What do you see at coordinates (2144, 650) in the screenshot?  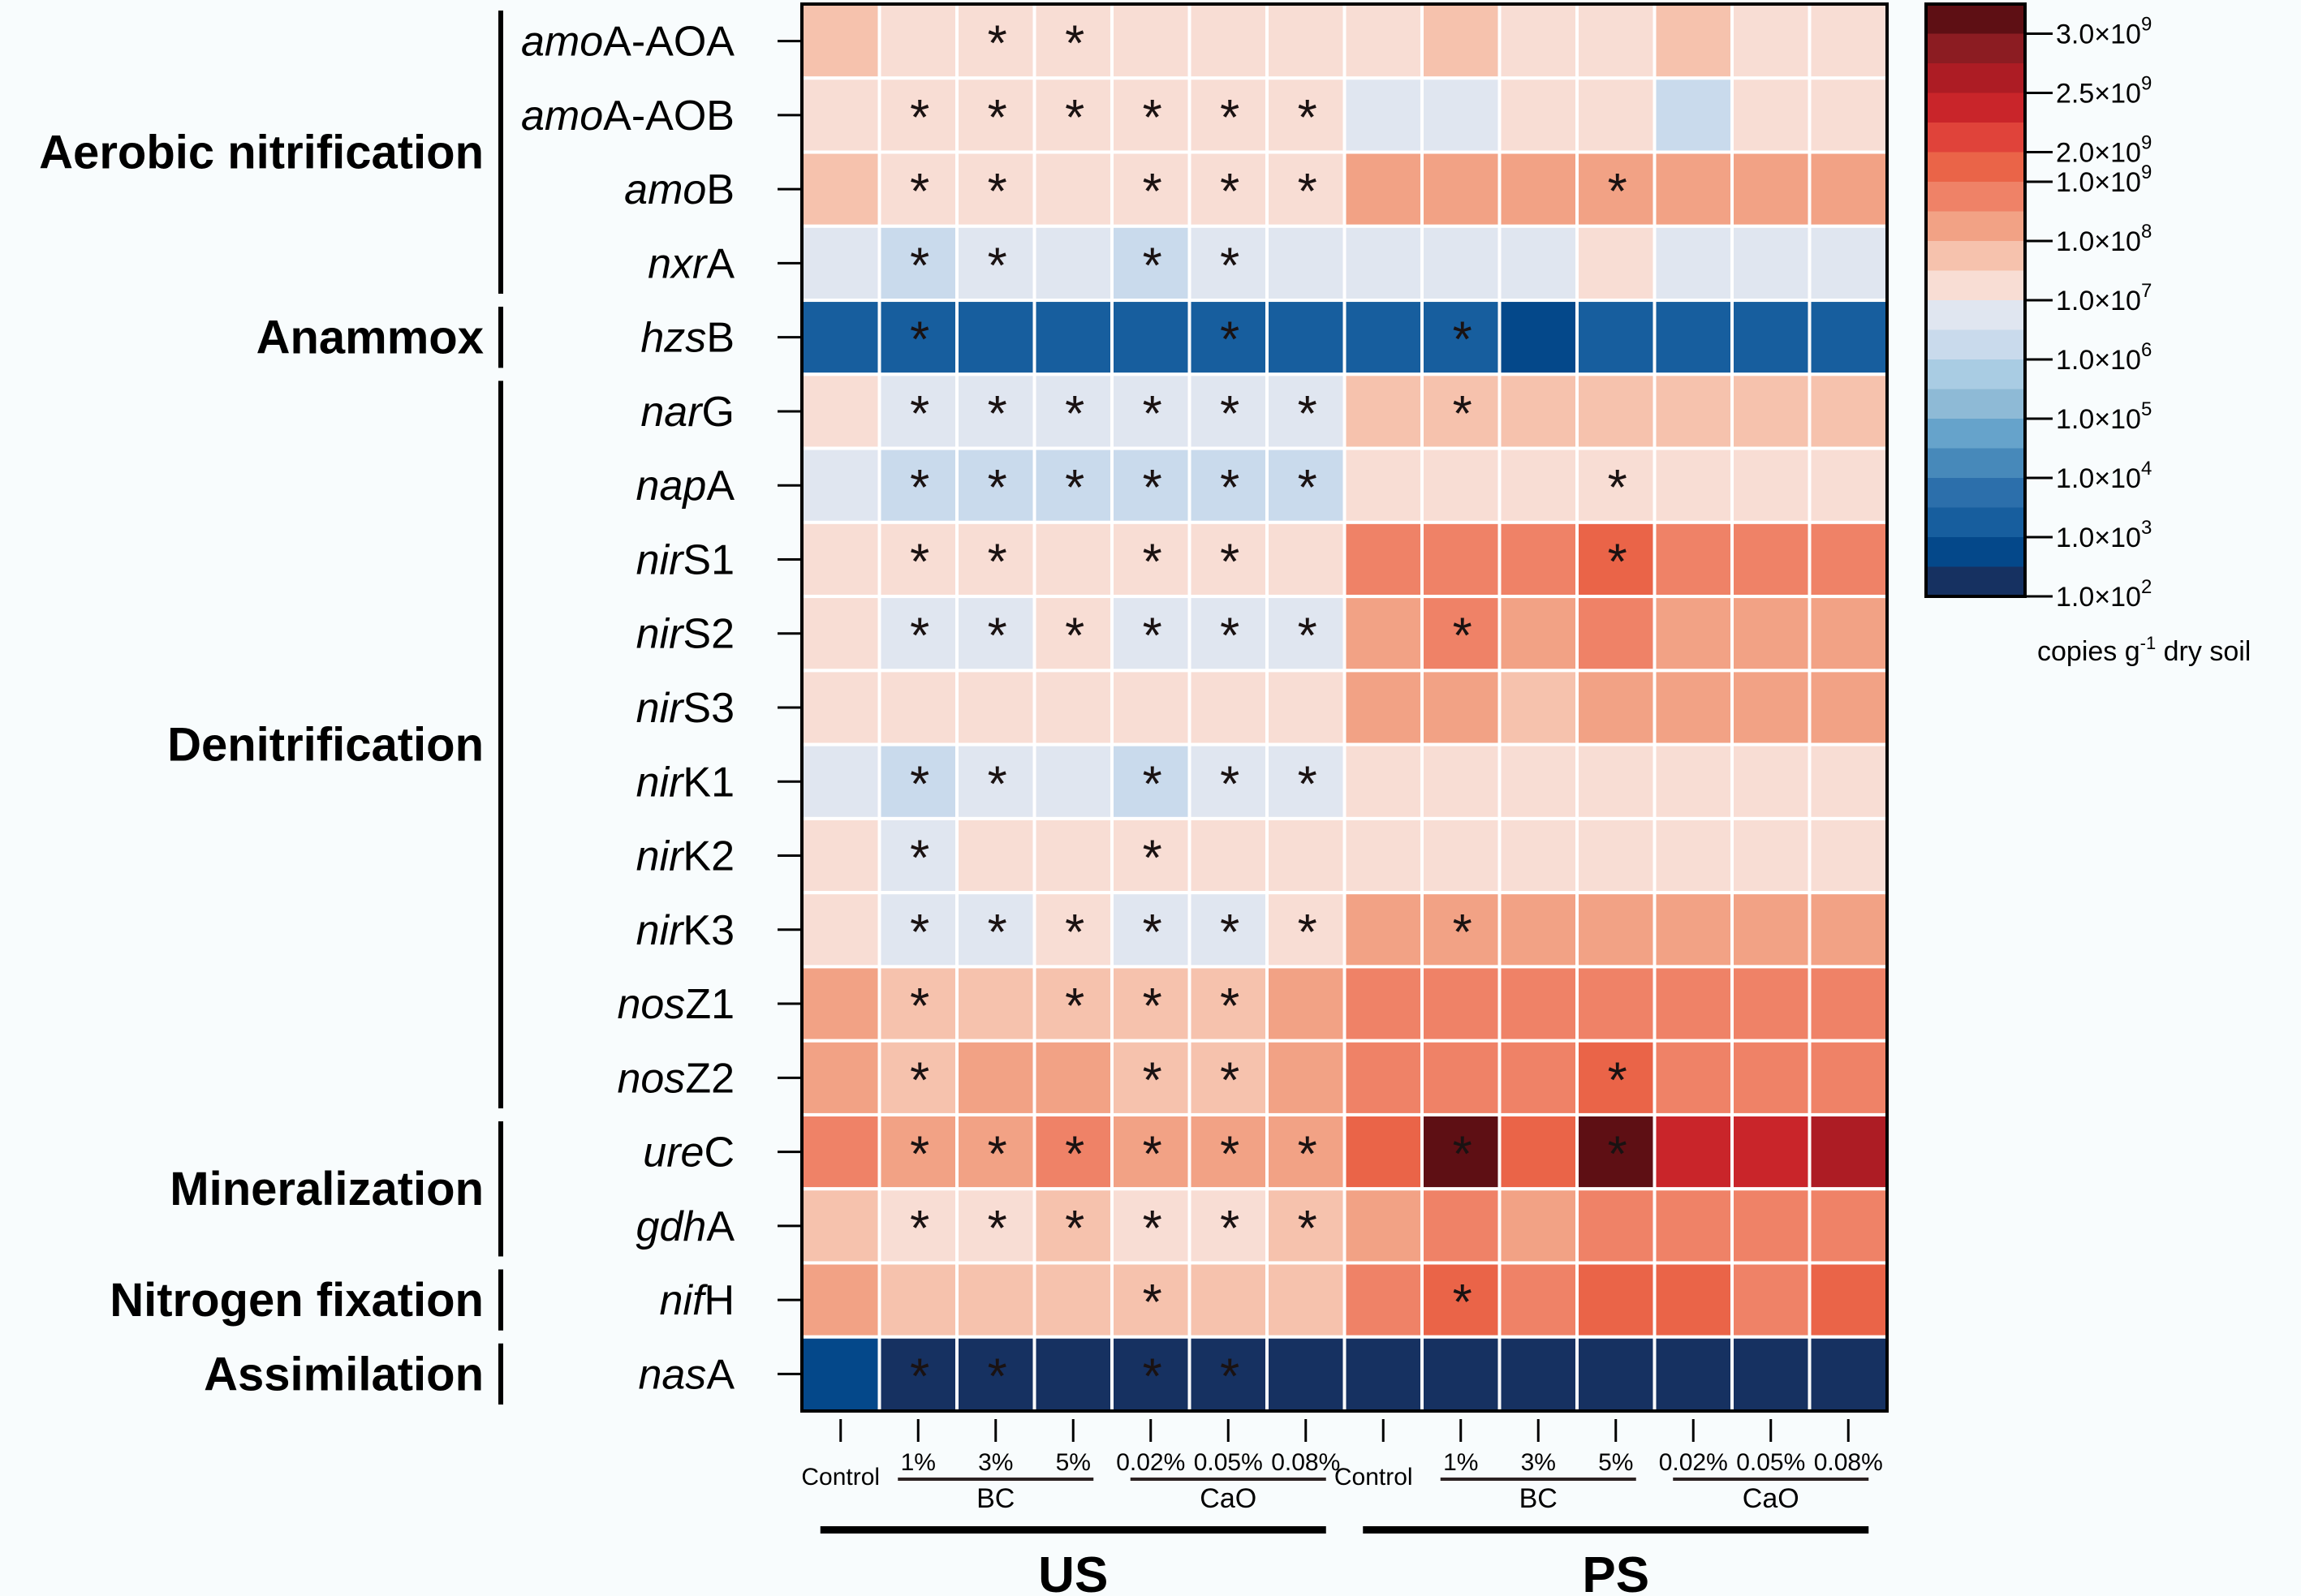 I see `colorbar-unit-label: copies g-1 dry soil` at bounding box center [2144, 650].